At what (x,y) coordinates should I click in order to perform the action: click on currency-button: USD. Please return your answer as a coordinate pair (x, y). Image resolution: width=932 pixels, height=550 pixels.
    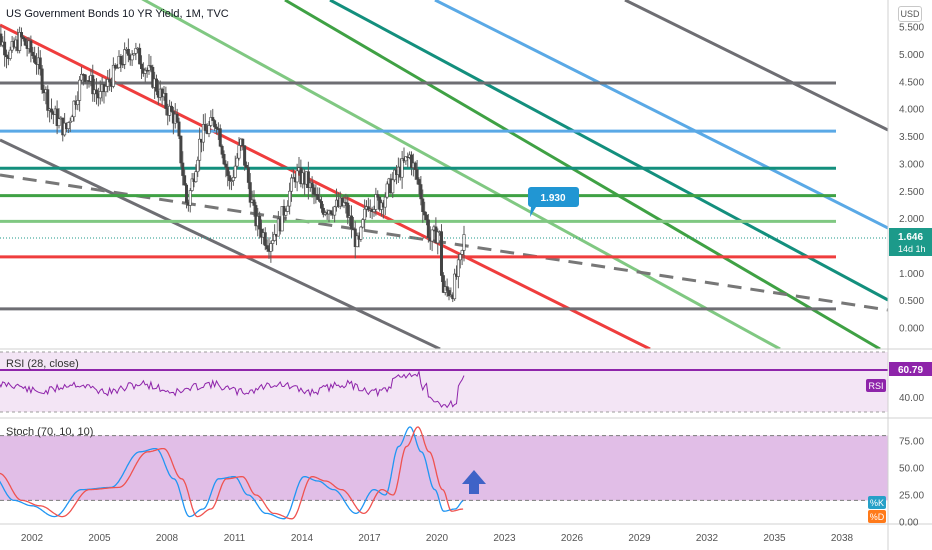
    Looking at the image, I should click on (910, 14).